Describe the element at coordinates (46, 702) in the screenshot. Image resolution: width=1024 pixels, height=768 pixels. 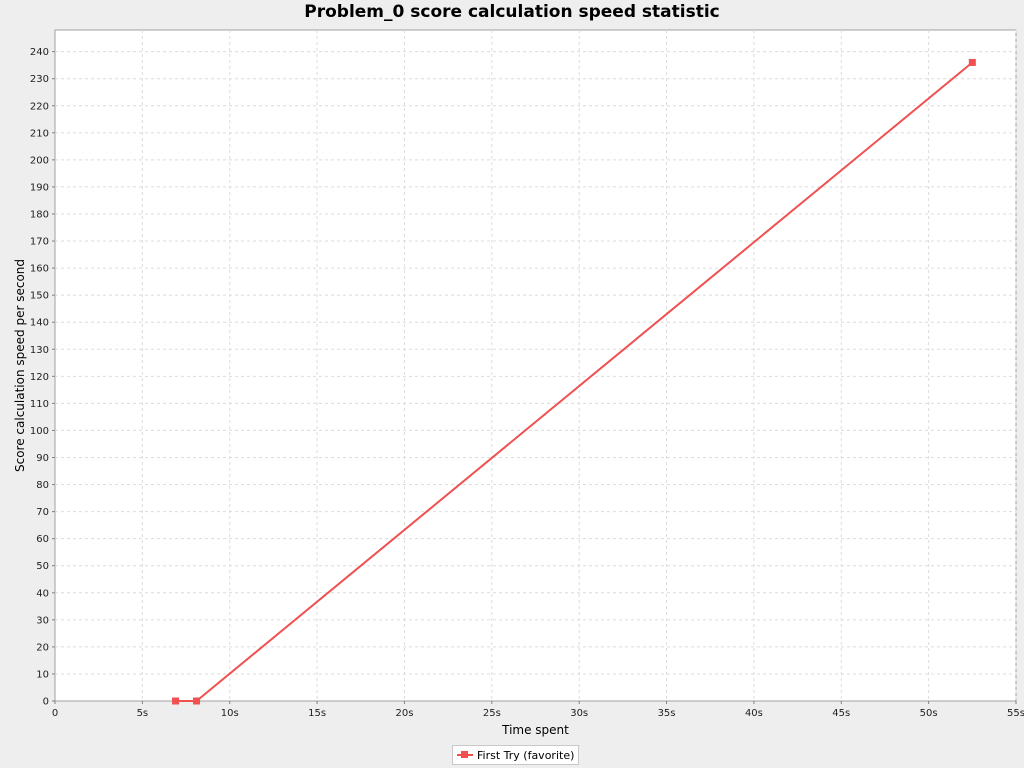
I see `y-tick-label: 0` at that location.